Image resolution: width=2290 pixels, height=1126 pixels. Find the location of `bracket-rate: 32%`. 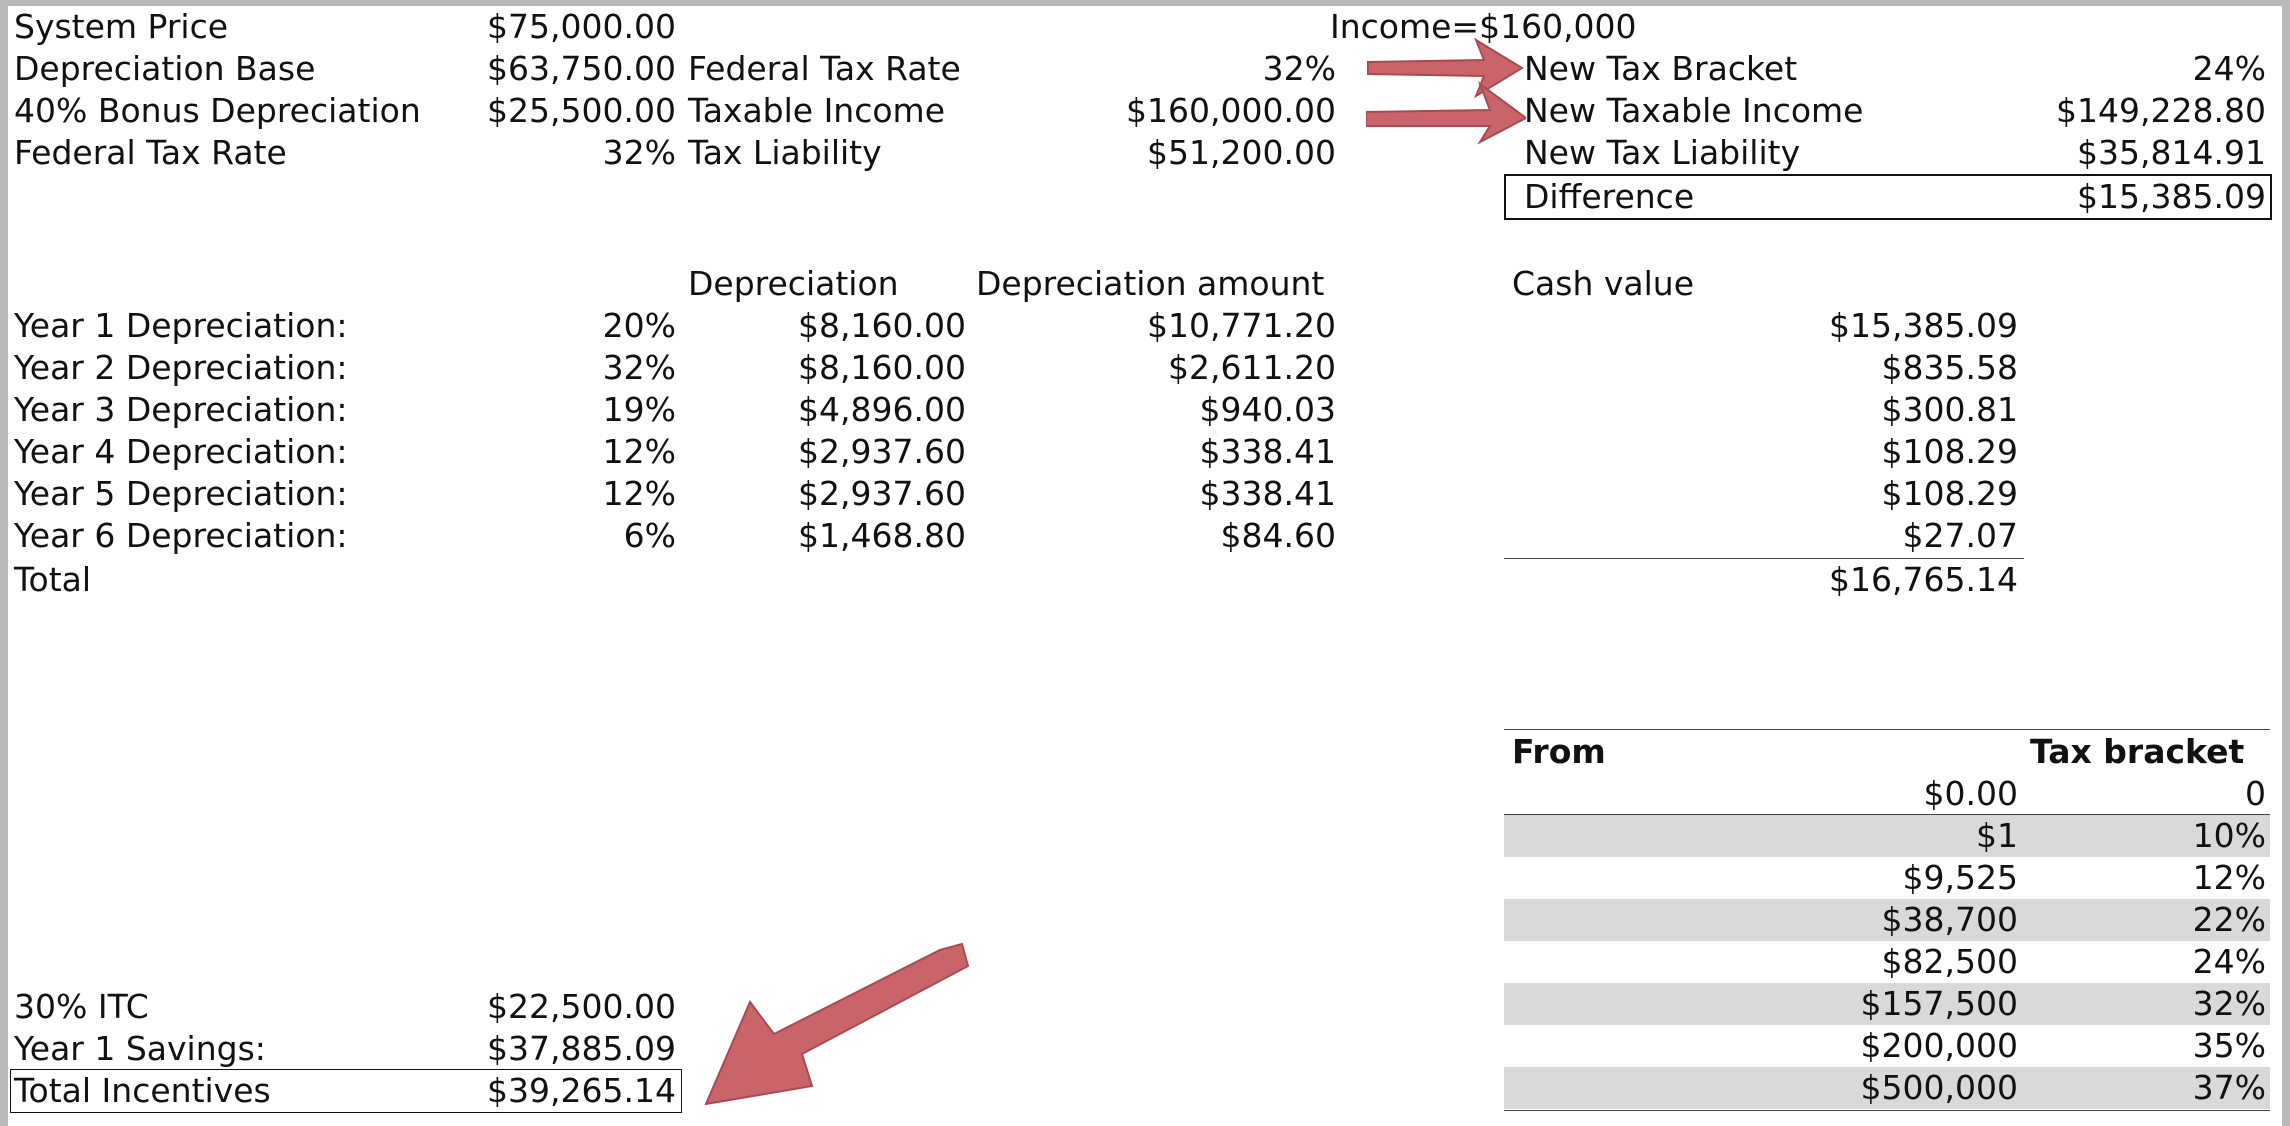

bracket-rate: 32% is located at coordinates (2229, 1003).